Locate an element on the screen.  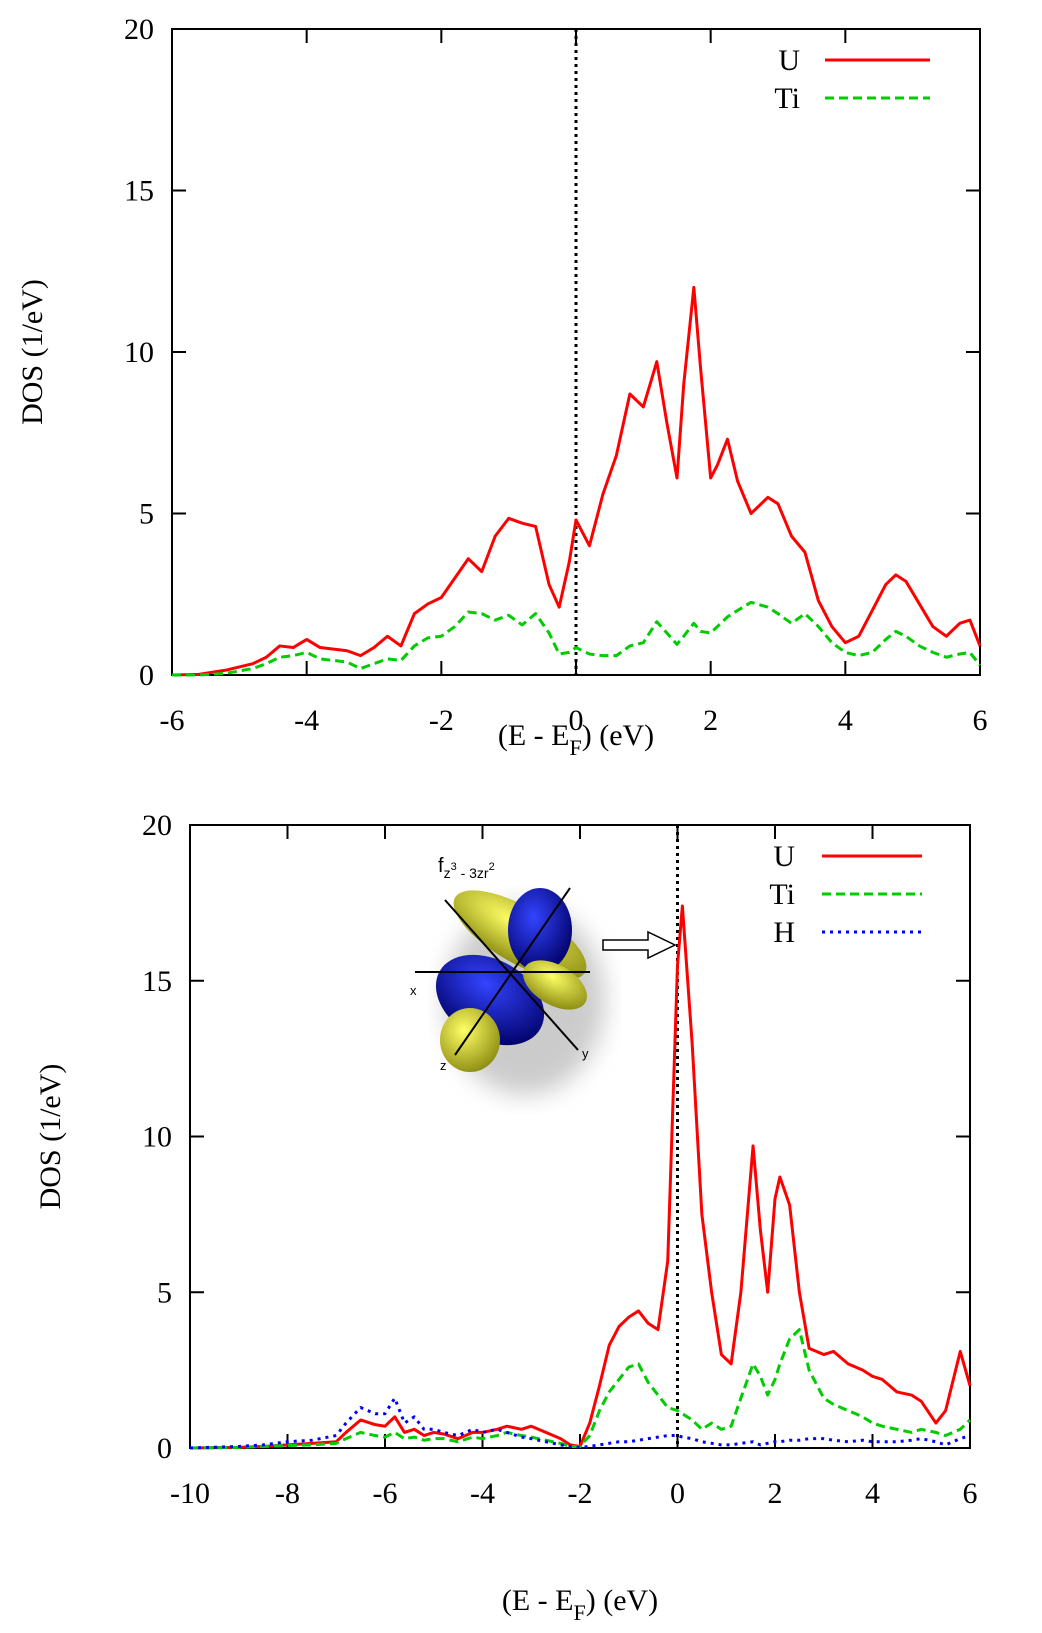
x-tick-label: -8 is located at coordinates (287, 1493).